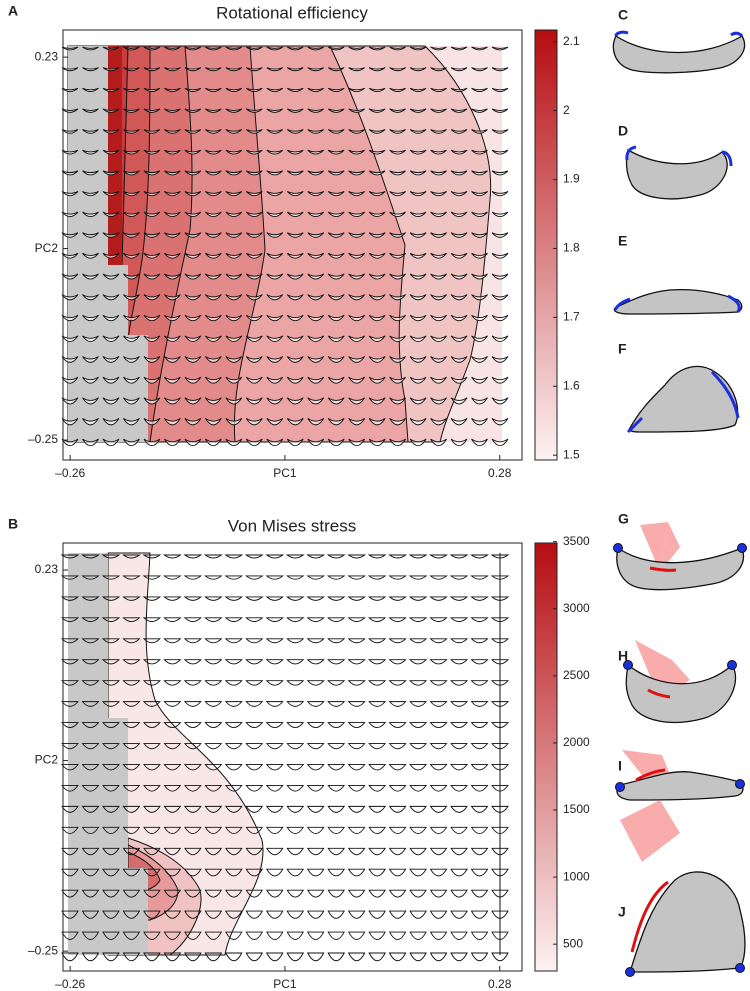  What do you see at coordinates (571, 179) in the screenshot?
I see `colorbar-tick-label: 1.9` at bounding box center [571, 179].